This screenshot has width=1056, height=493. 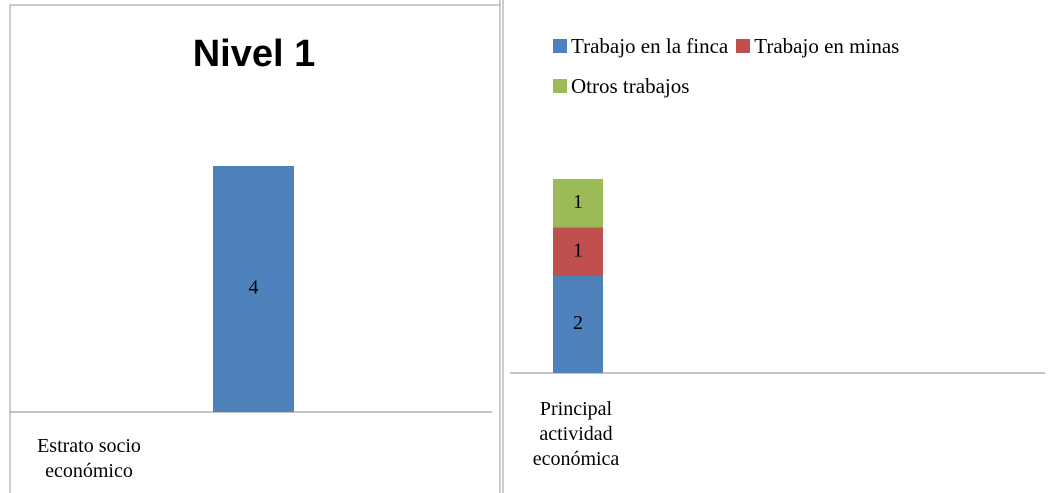 What do you see at coordinates (630, 85) in the screenshot?
I see `legend-label: Otros trabajos` at bounding box center [630, 85].